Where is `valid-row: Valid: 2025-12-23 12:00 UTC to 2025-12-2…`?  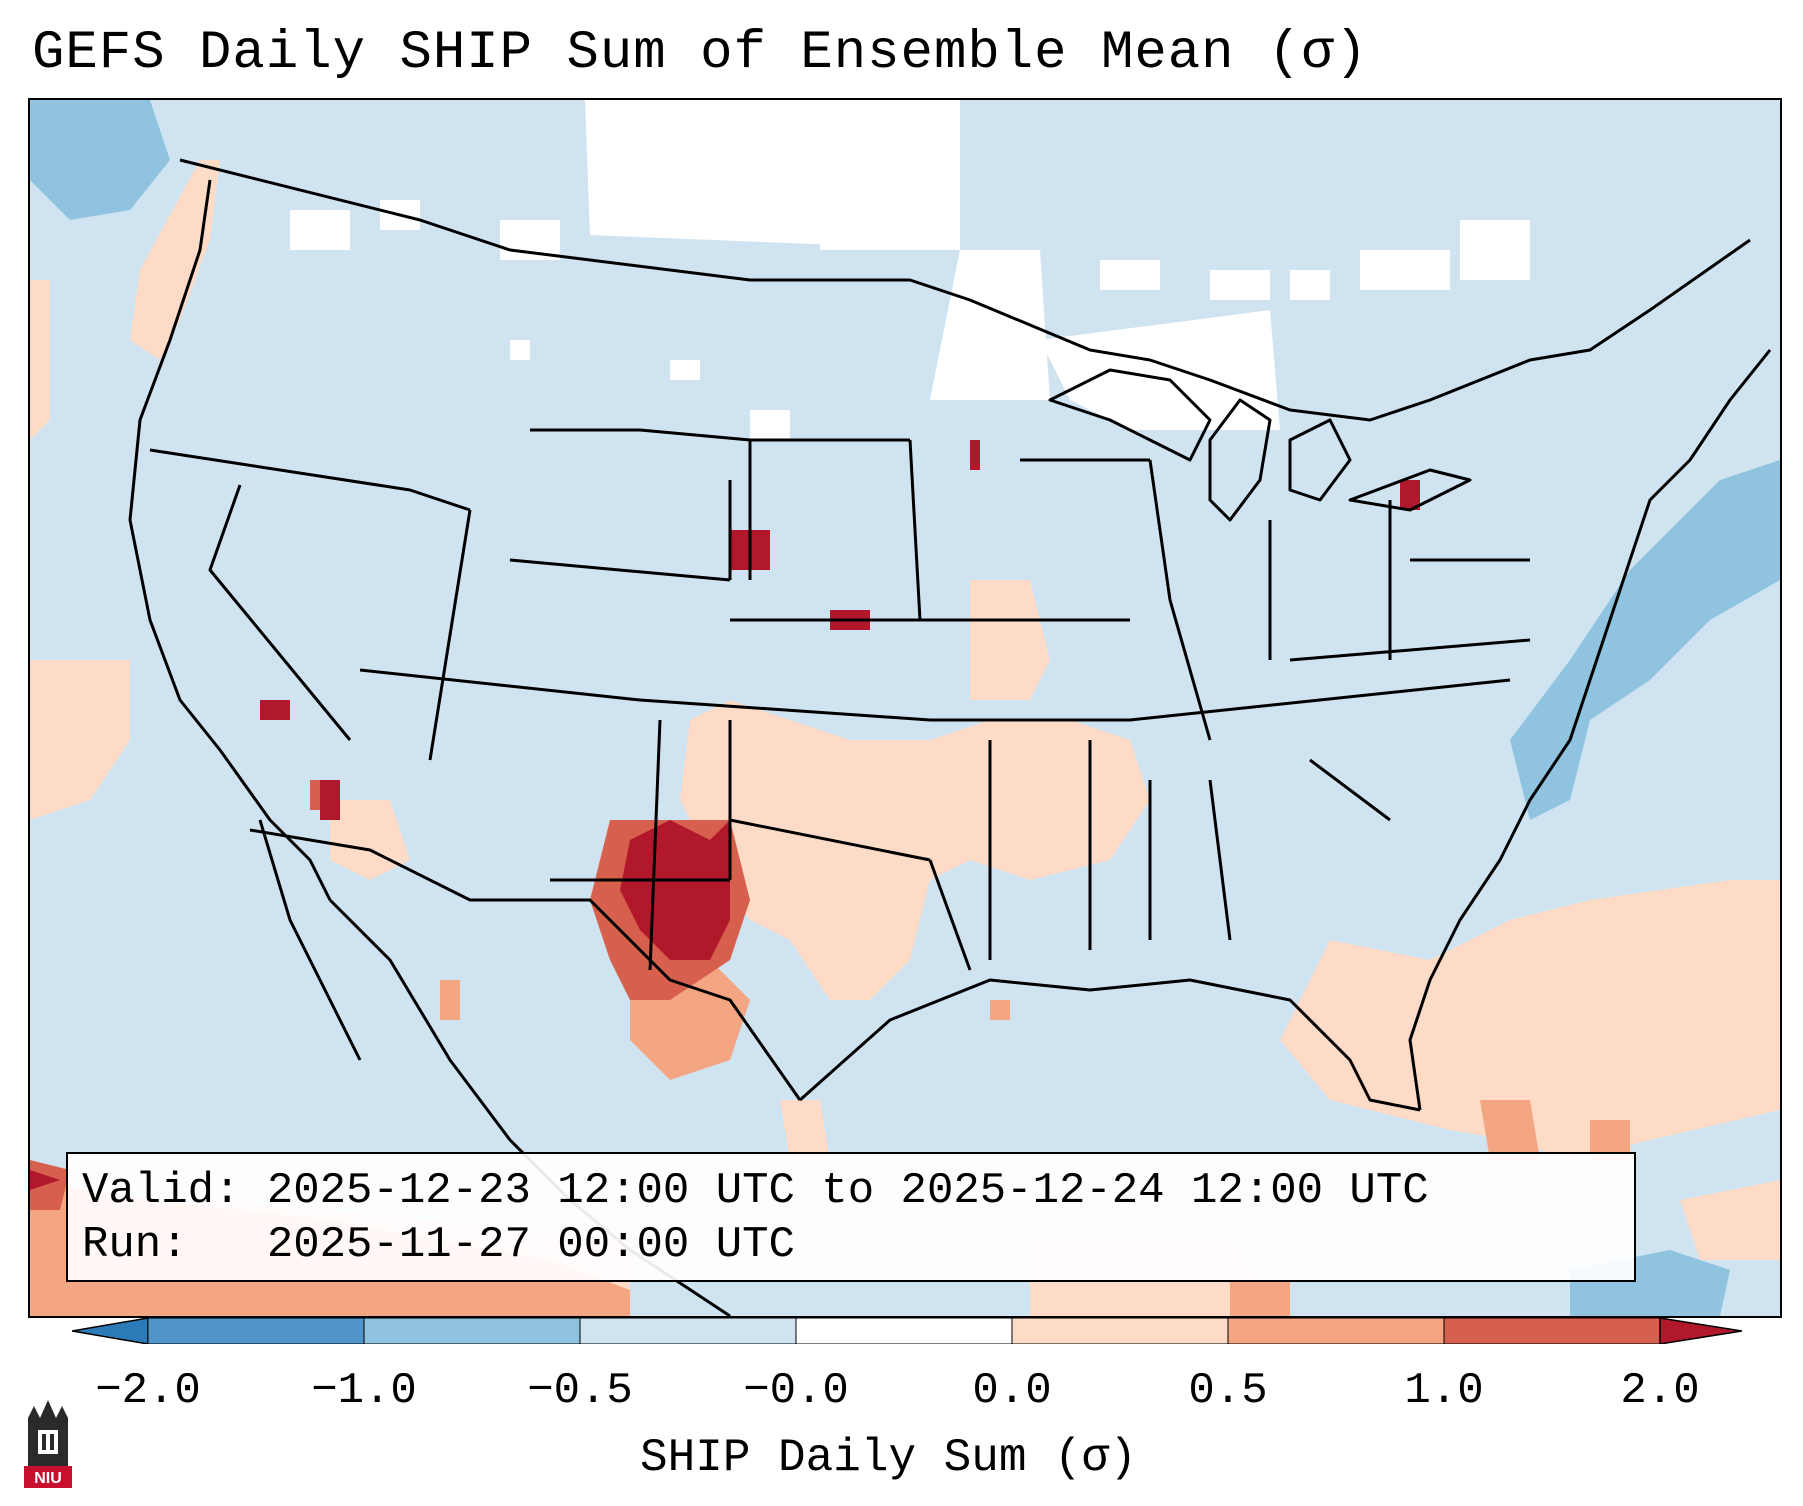
valid-row: Valid: 2025-12-23 12:00 UTC to 2025-12-2… is located at coordinates (851, 1191).